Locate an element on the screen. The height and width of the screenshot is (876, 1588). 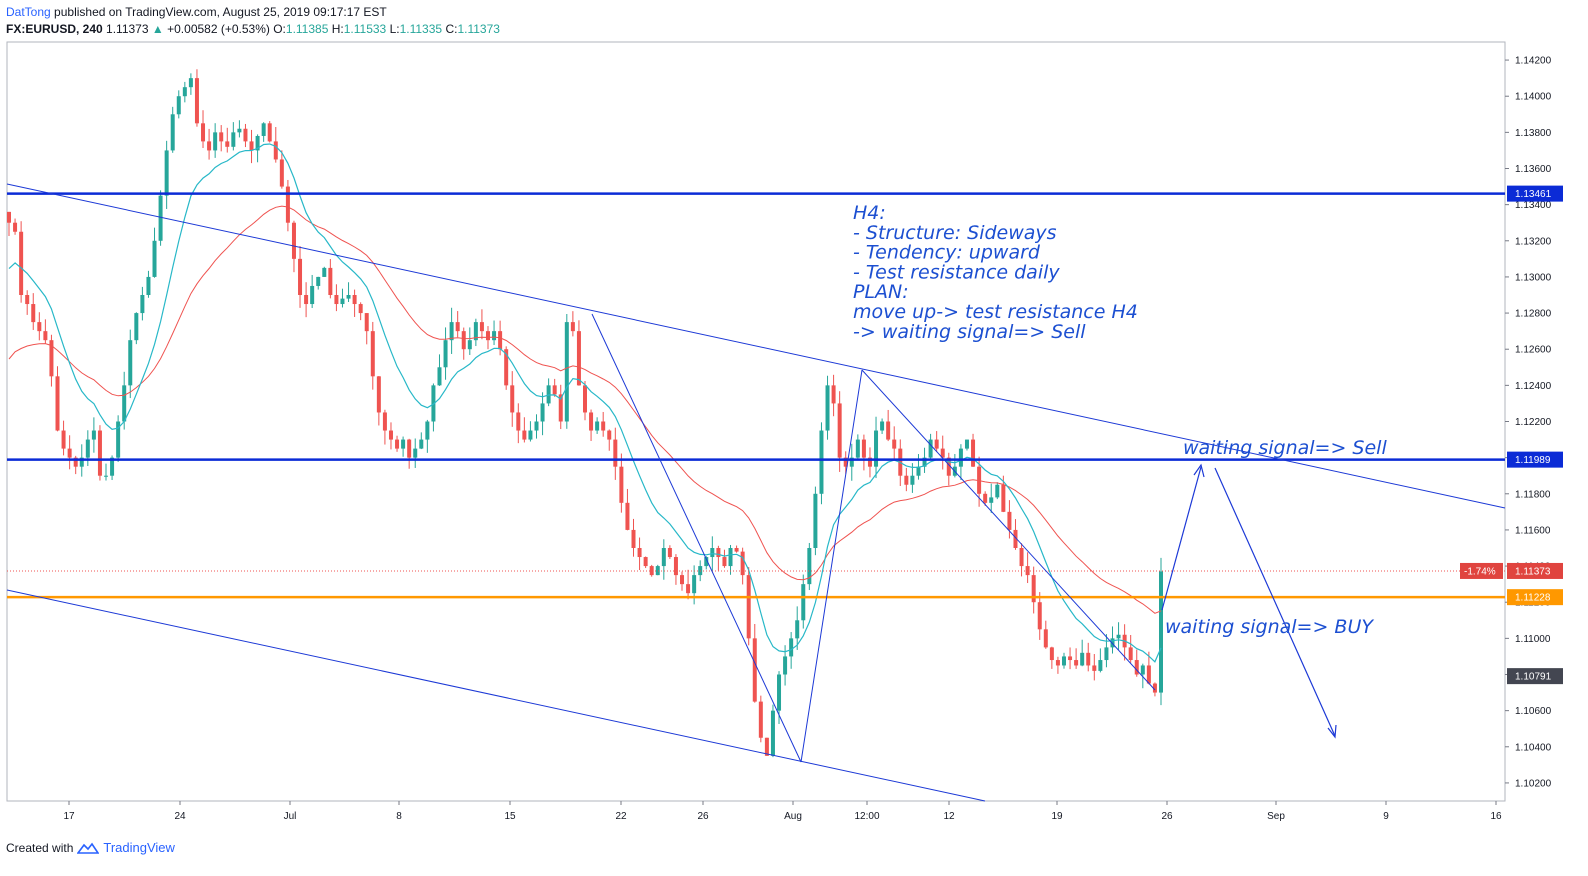
y-tick-label: 1.13600 is located at coordinates (1533, 169).